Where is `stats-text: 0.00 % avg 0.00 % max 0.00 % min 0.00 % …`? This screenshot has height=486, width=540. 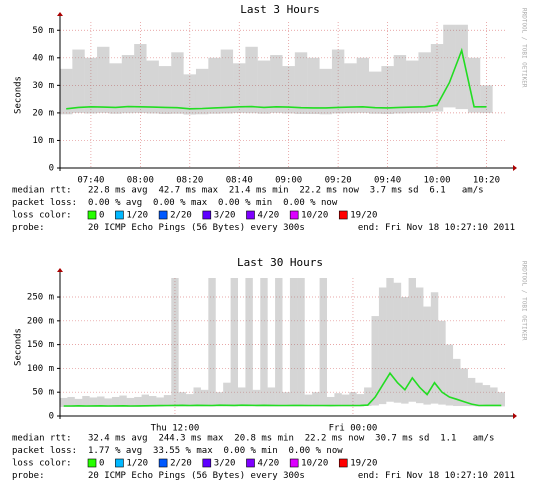 stats-text: 0.00 % avg 0.00 % max 0.00 % min 0.00 % … is located at coordinates (213, 203).